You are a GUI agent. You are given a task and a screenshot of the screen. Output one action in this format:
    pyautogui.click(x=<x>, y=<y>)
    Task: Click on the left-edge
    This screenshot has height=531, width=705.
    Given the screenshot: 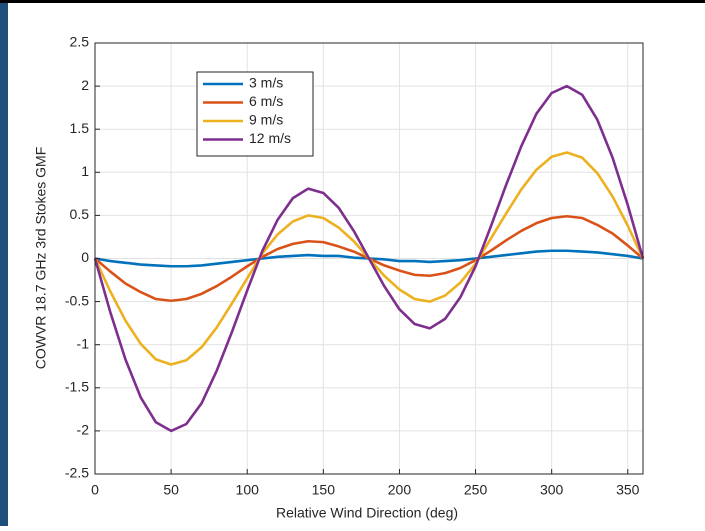 What is the action you would take?
    pyautogui.click(x=4, y=264)
    